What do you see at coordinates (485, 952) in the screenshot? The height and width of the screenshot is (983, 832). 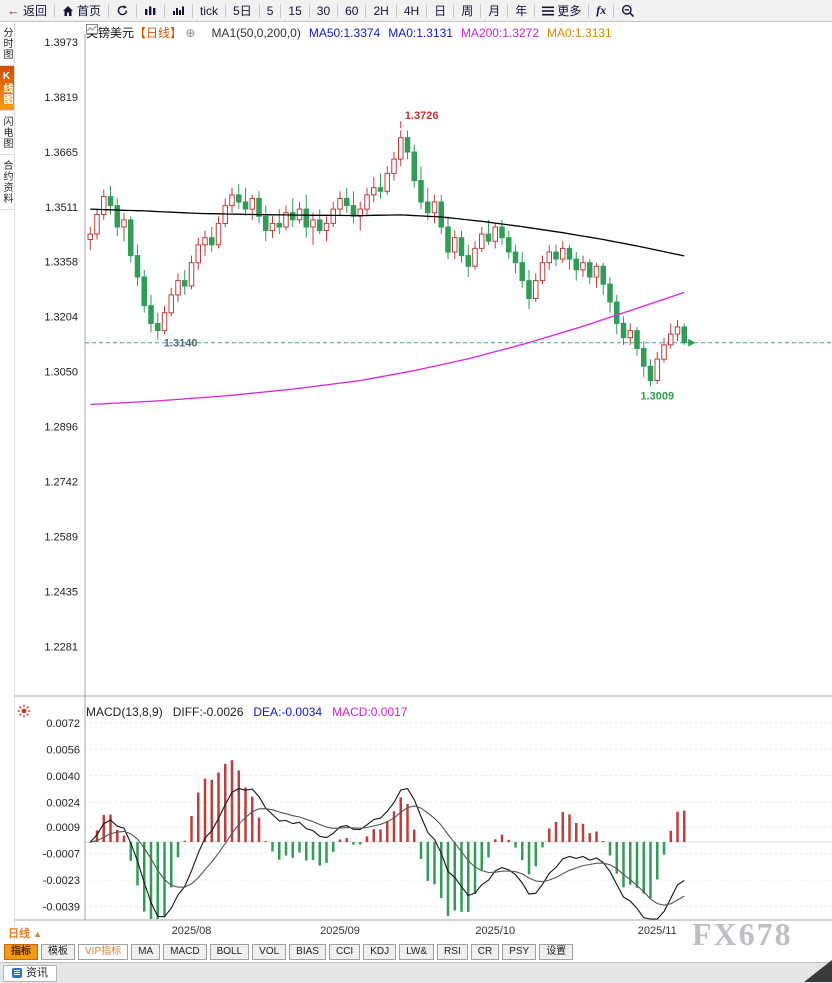 I see `tab-CR: CR` at bounding box center [485, 952].